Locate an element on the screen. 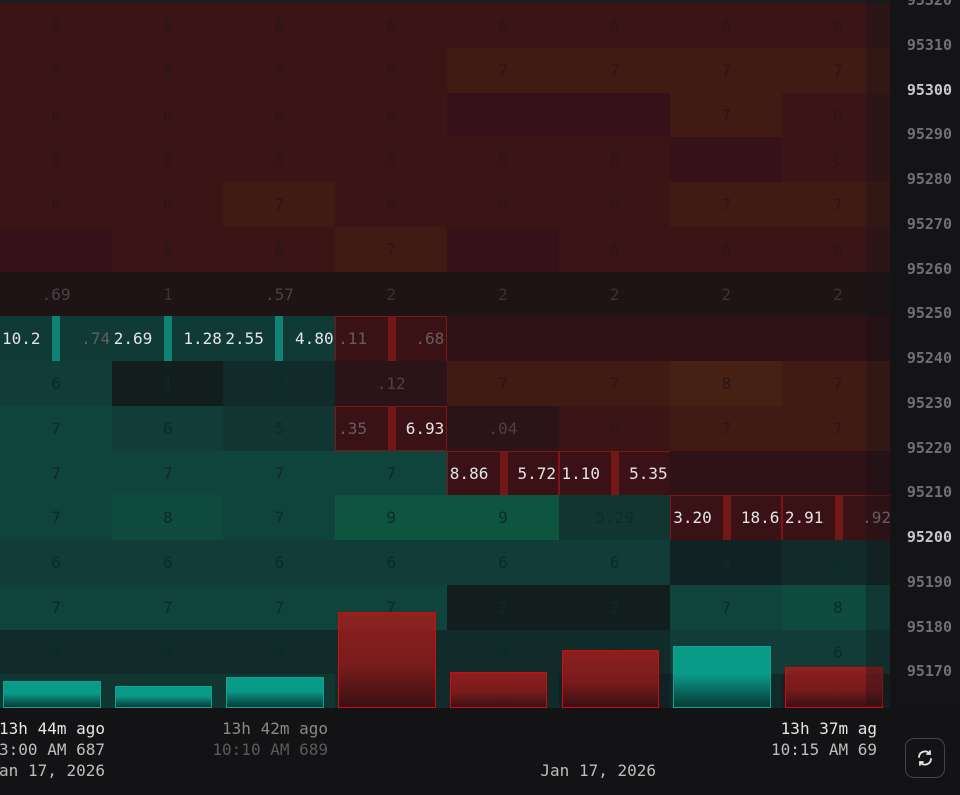  cell-ask-value: 6.93 is located at coordinates (425, 428).